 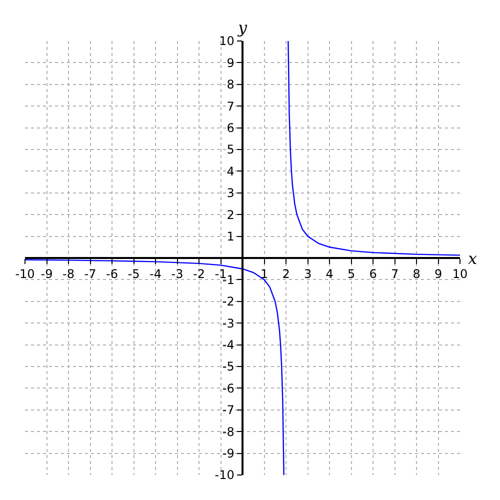 What do you see at coordinates (228, 431) in the screenshot?
I see `y-tick-label: -8` at bounding box center [228, 431].